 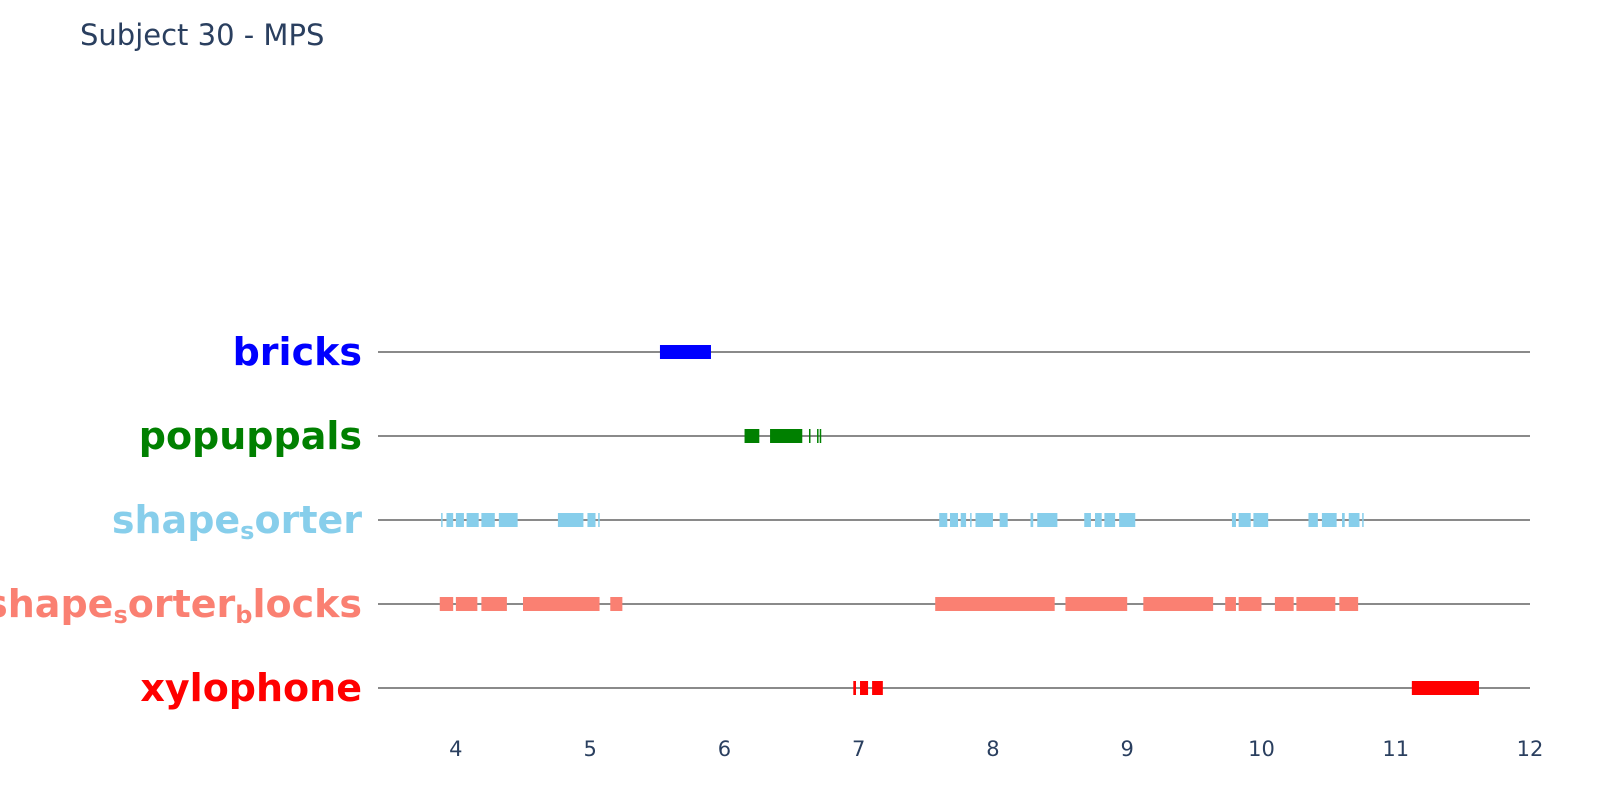 What do you see at coordinates (1261, 749) in the screenshot?
I see `x-tick-label-10: 10` at bounding box center [1261, 749].